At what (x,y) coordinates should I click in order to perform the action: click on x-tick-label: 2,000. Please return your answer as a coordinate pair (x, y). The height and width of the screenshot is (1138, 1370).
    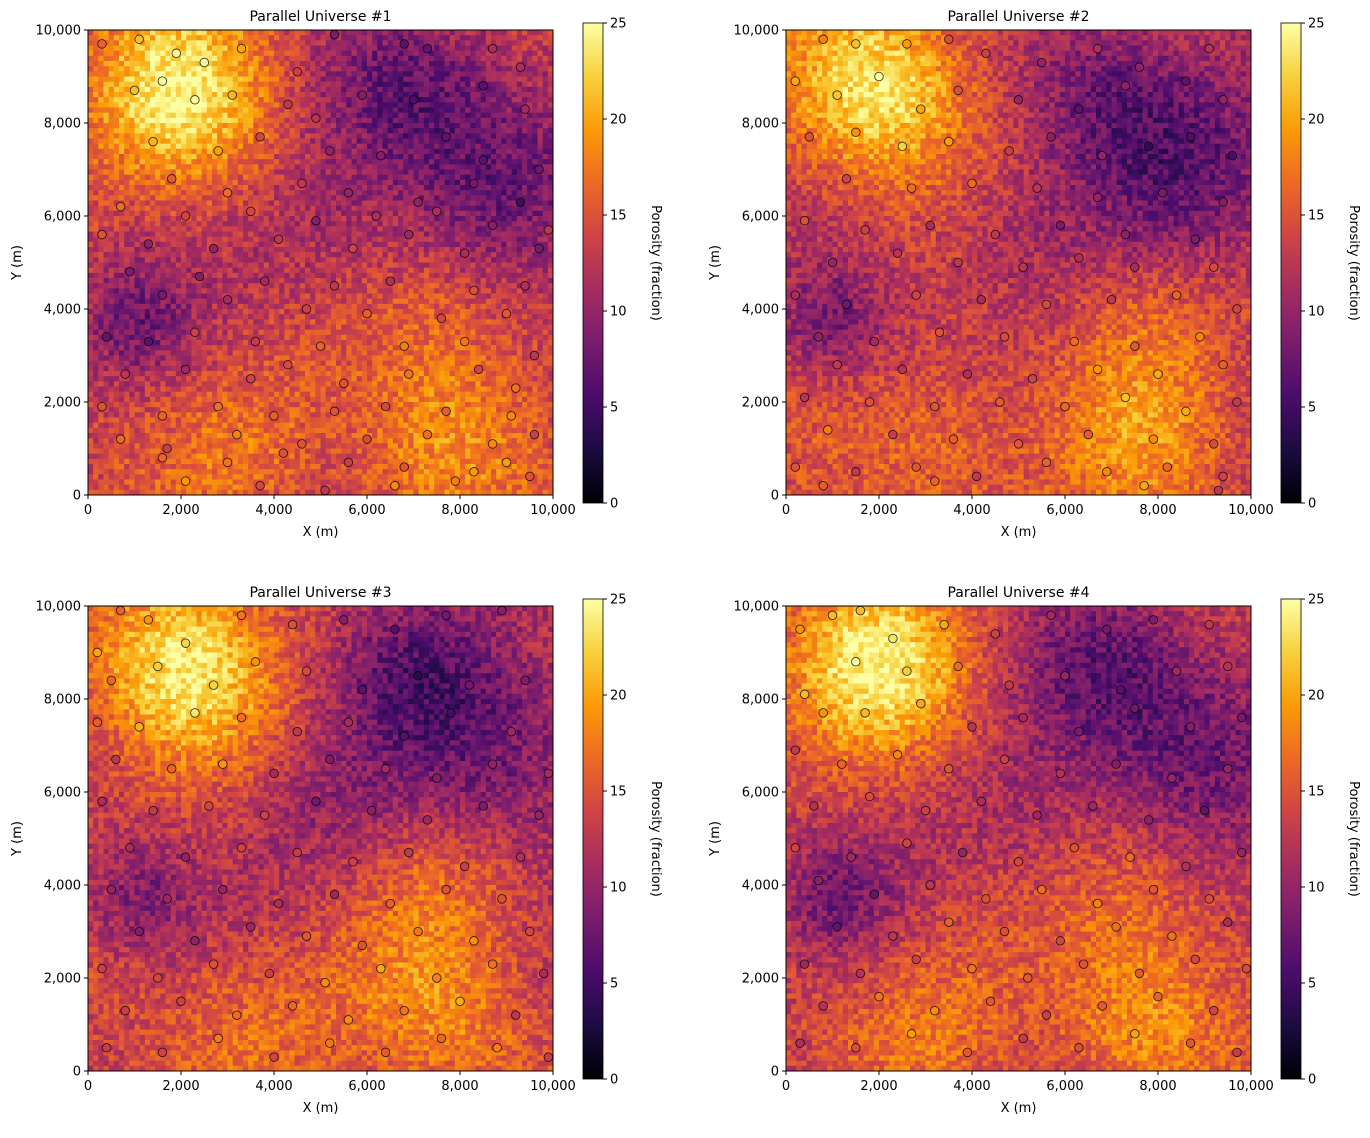
    Looking at the image, I should click on (878, 1086).